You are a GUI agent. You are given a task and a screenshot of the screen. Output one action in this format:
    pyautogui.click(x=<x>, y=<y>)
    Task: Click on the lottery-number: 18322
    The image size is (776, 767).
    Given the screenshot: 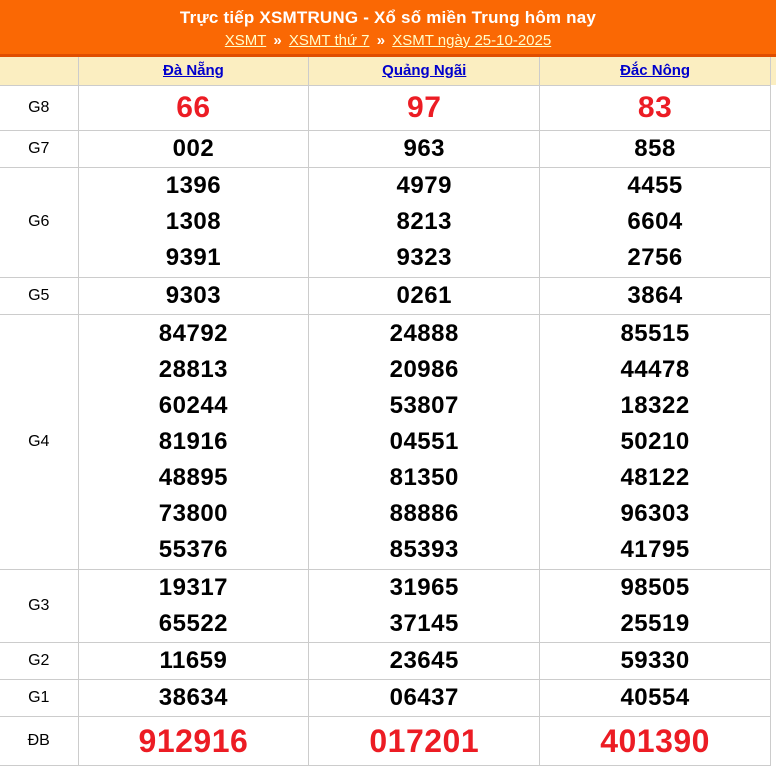 What is the action you would take?
    pyautogui.click(x=655, y=405)
    